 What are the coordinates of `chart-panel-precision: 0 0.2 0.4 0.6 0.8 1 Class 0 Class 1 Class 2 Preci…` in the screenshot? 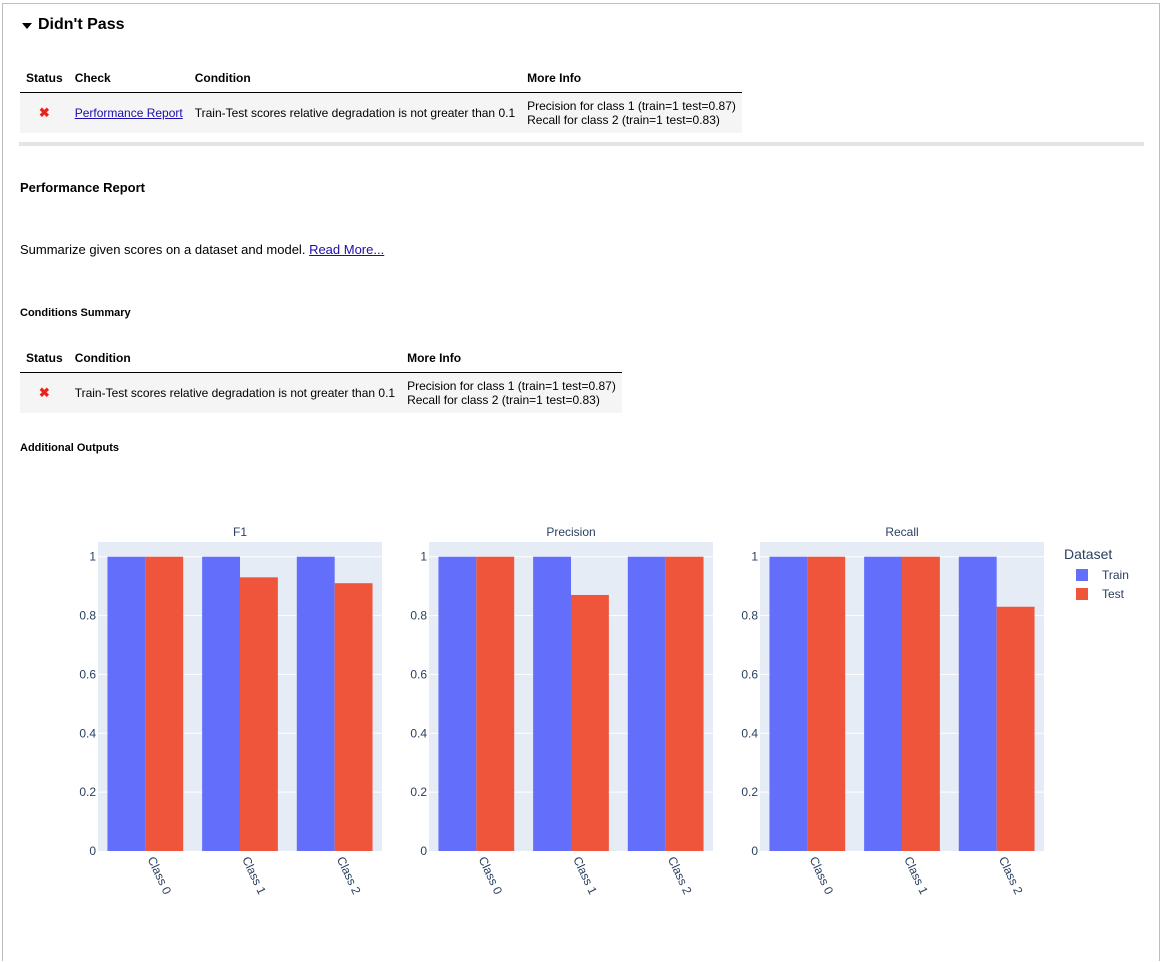 It's located at (561, 711).